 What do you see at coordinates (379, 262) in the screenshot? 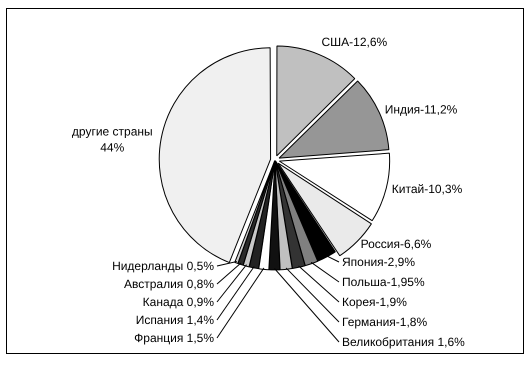
I see `slice-label: Япония-2,9%` at bounding box center [379, 262].